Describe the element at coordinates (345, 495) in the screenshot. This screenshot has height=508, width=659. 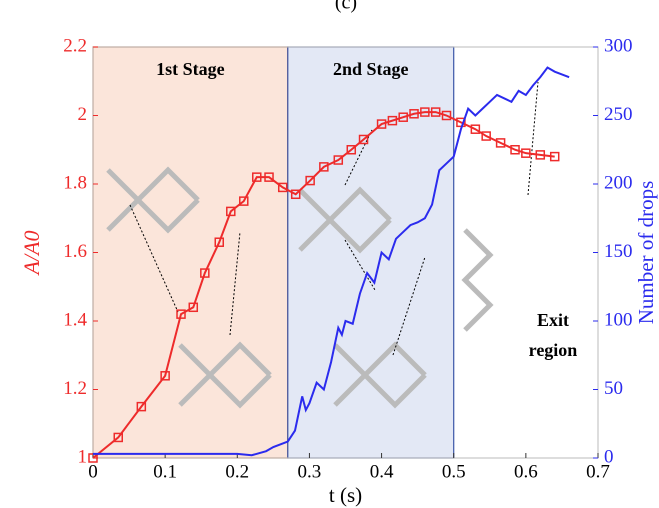
I see `x-axis-label: t (s)` at that location.